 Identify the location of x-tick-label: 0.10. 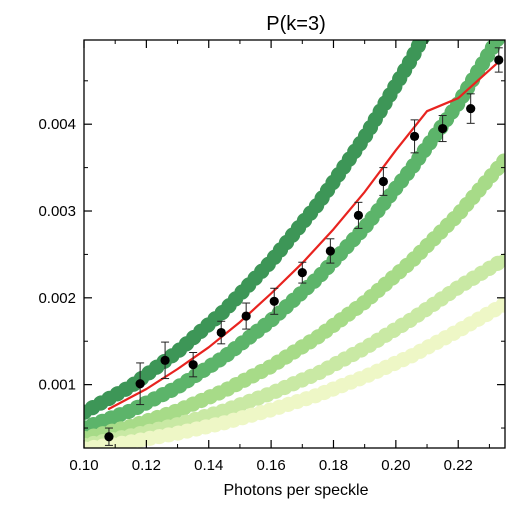
(83, 465).